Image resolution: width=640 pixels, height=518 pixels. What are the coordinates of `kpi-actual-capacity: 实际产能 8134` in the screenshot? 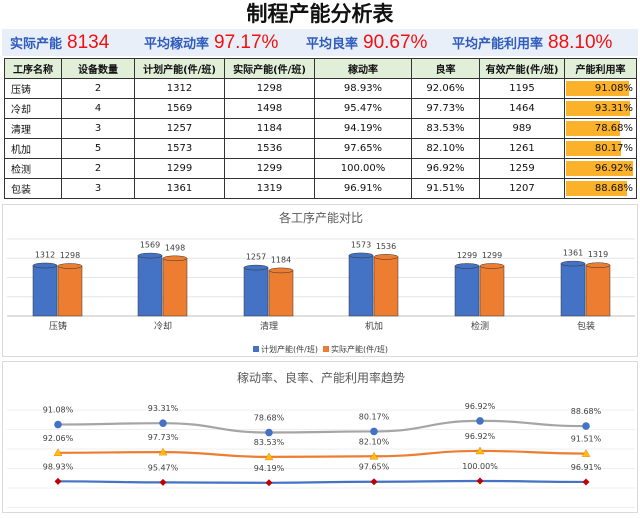 It's located at (59, 43).